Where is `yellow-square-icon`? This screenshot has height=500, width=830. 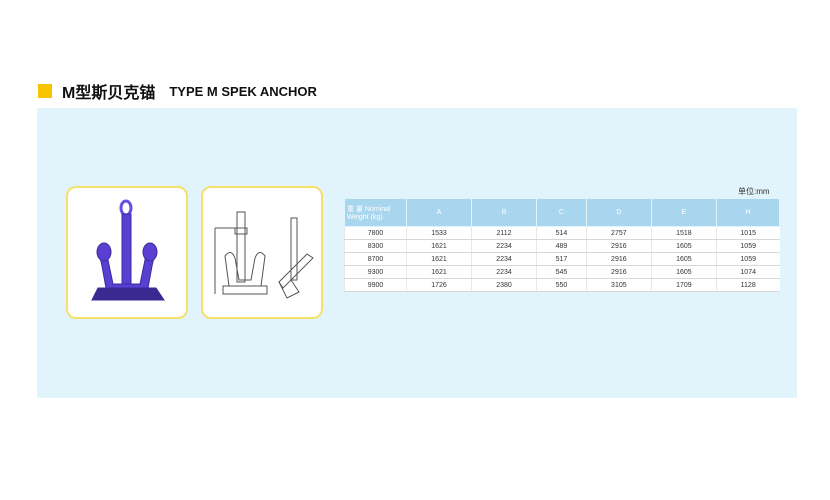
yellow-square-icon is located at coordinates (45, 91).